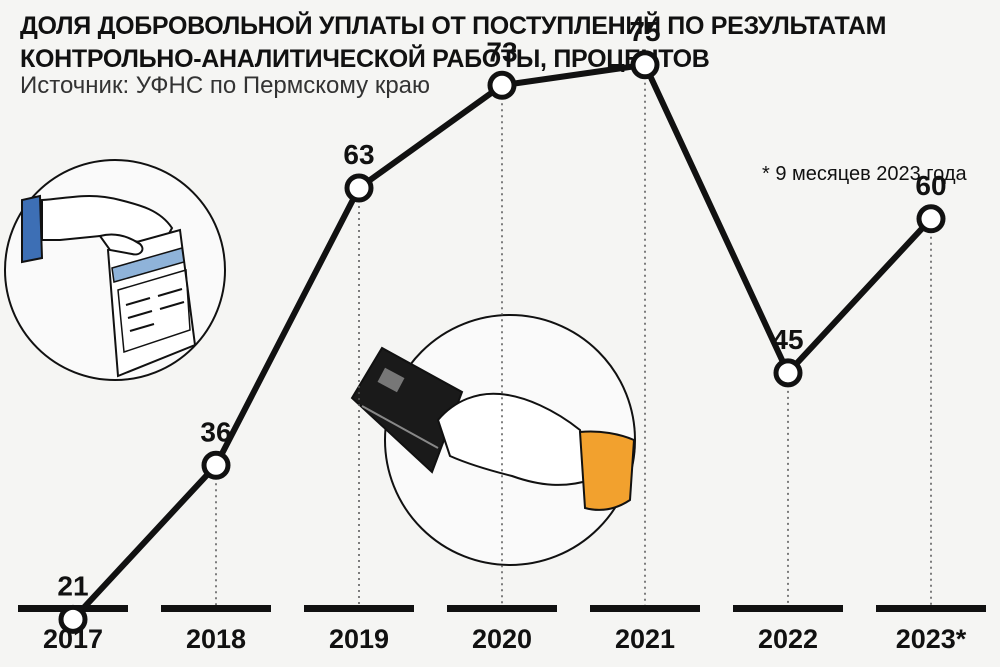  Describe the element at coordinates (788, 373) in the screenshot. I see `data-point-2022` at that location.